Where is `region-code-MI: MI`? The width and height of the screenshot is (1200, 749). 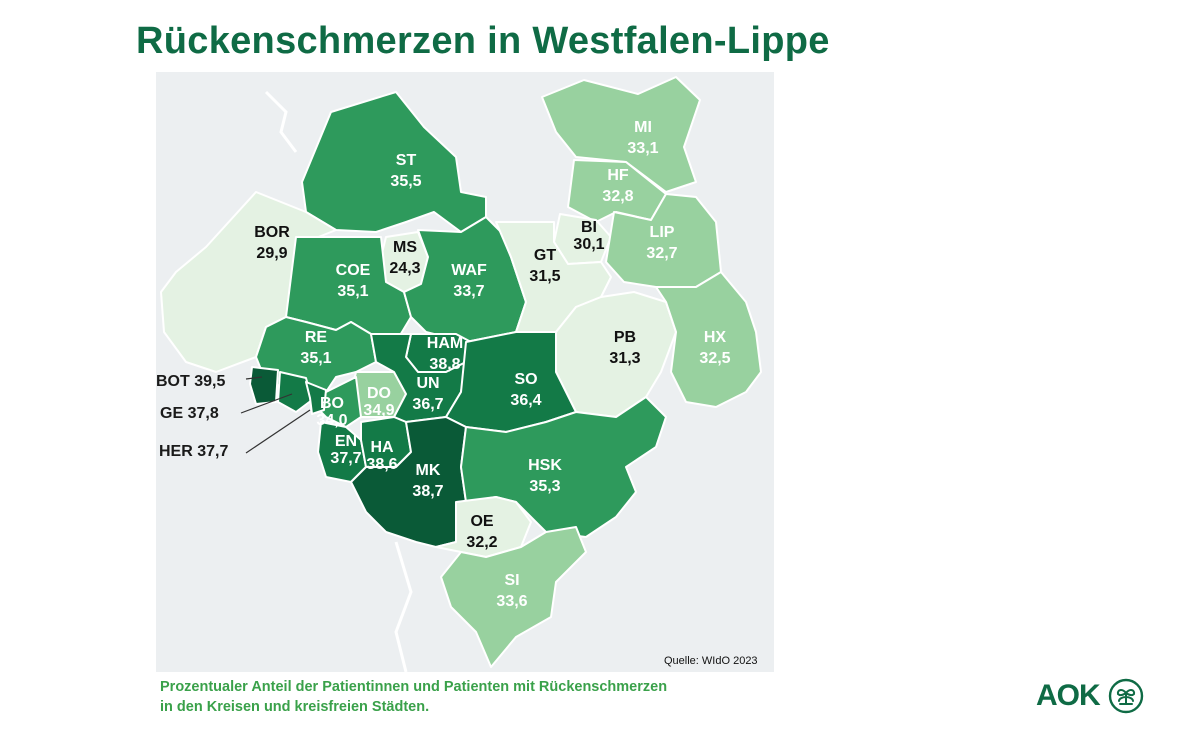 region-code-MI: MI is located at coordinates (643, 127).